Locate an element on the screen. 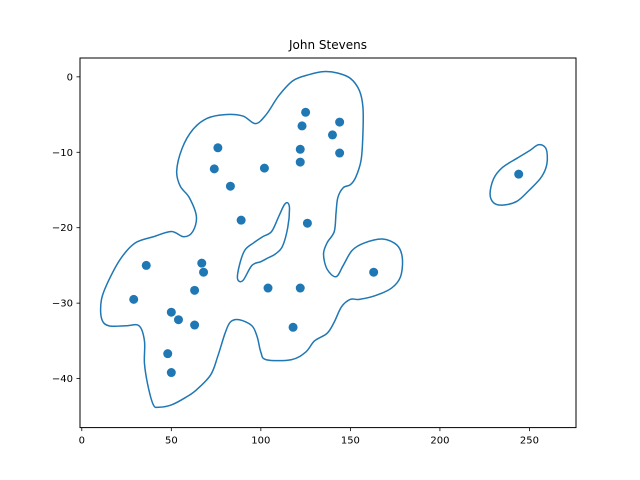  y-tick-label: −10 is located at coordinates (62, 153).